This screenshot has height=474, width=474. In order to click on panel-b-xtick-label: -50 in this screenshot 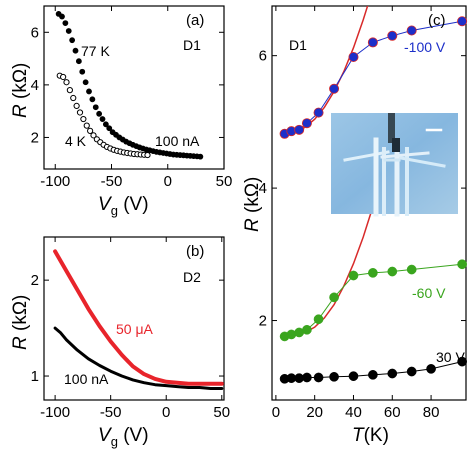, I will do `click(111, 412)`.